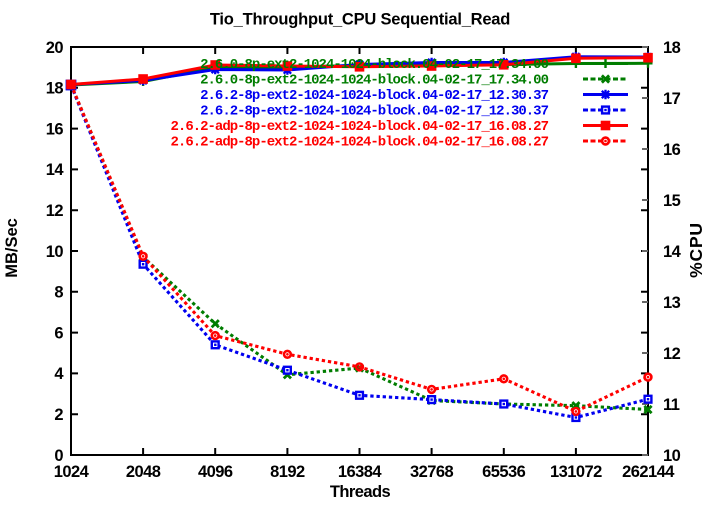 The width and height of the screenshot is (720, 509). Describe the element at coordinates (576, 472) in the screenshot. I see `svg-text: 131072` at that location.